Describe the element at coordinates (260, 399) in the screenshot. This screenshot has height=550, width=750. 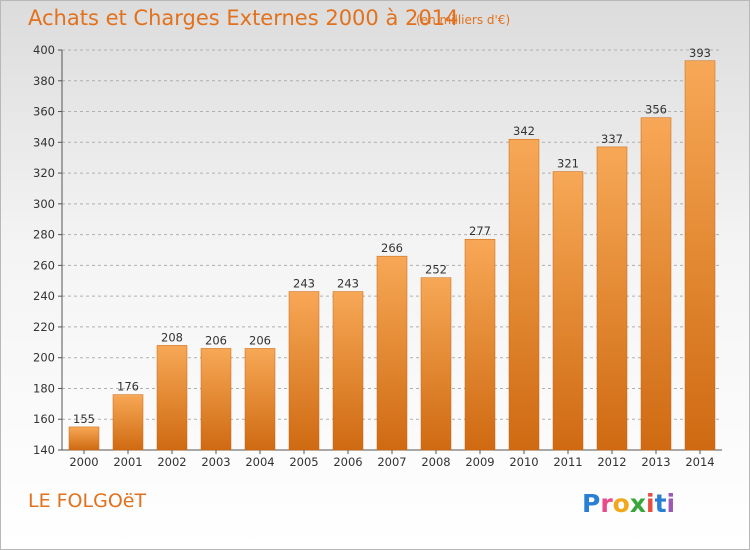
I see `bar-2004` at that location.